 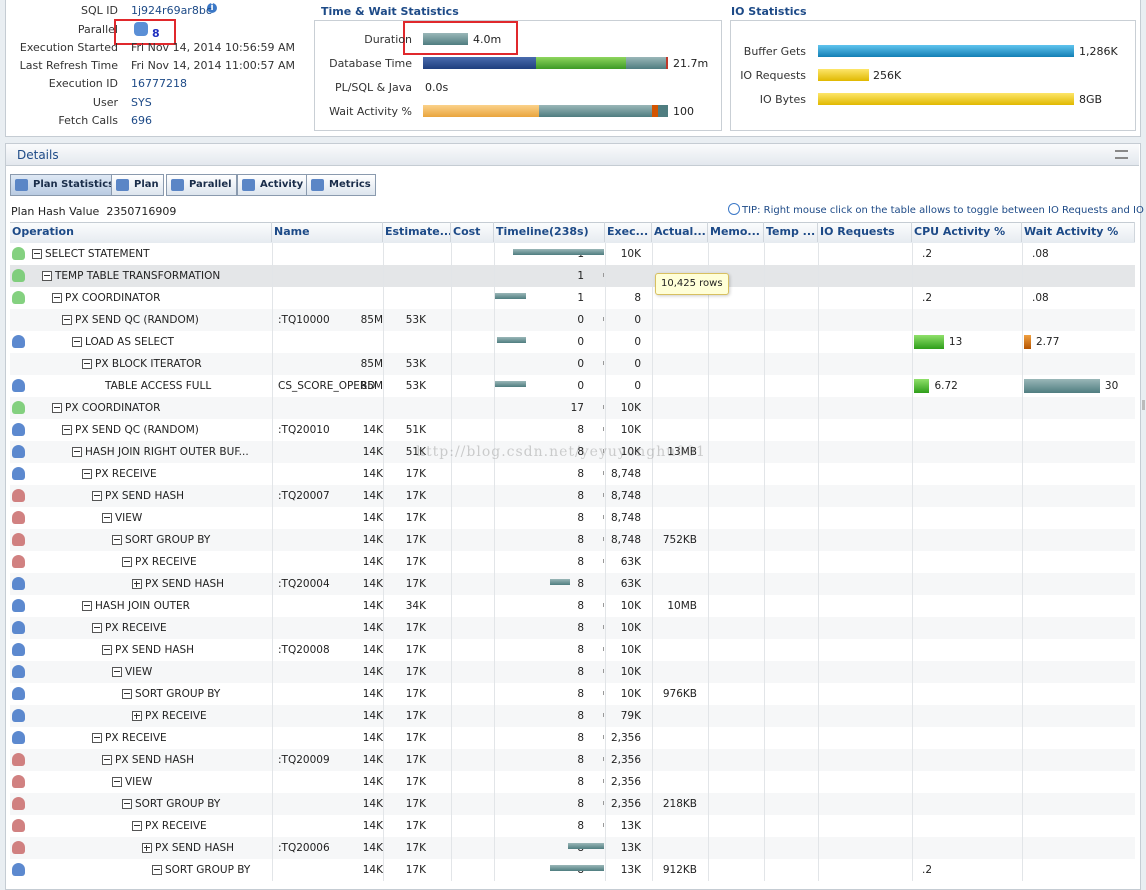 I want to click on column-header: Operation, so click(x=141, y=232).